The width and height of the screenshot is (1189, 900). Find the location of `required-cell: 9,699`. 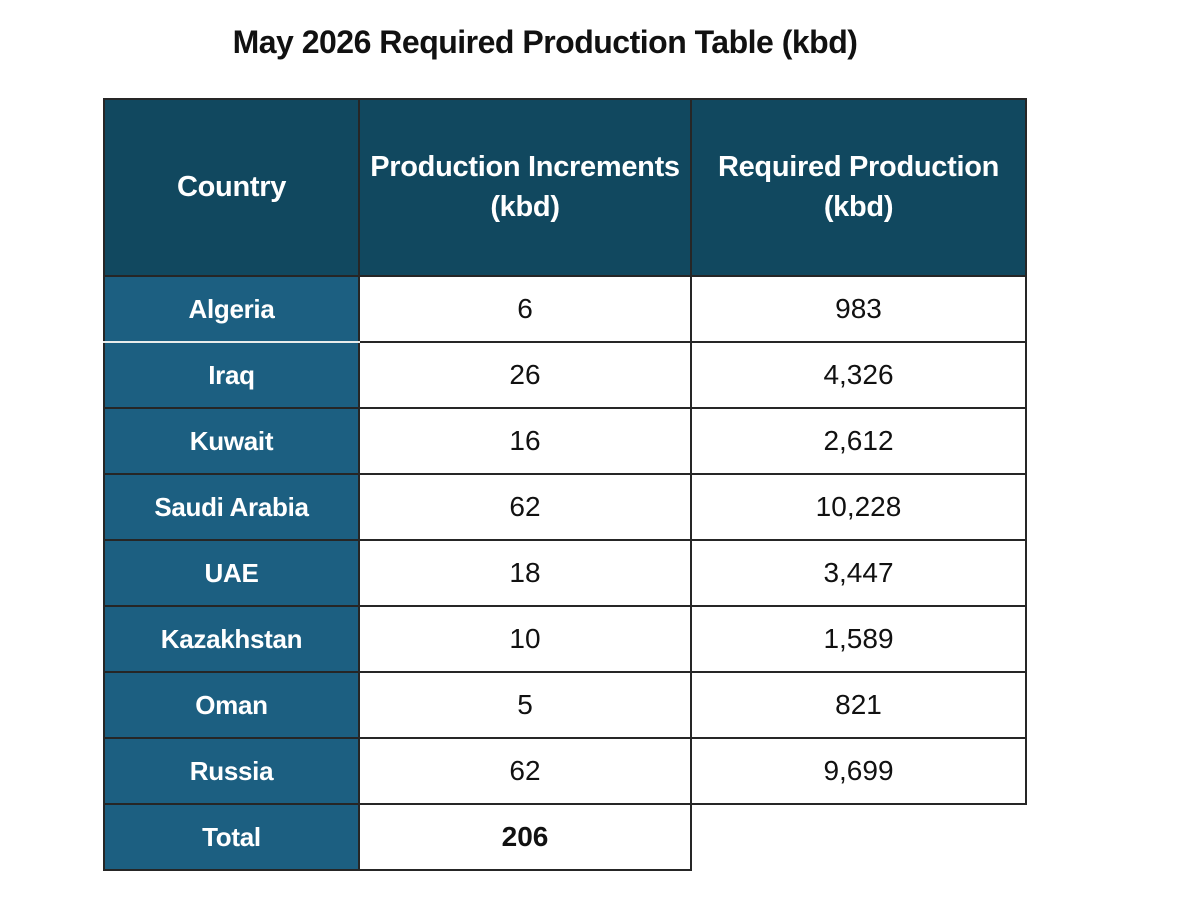

required-cell: 9,699 is located at coordinates (858, 771).